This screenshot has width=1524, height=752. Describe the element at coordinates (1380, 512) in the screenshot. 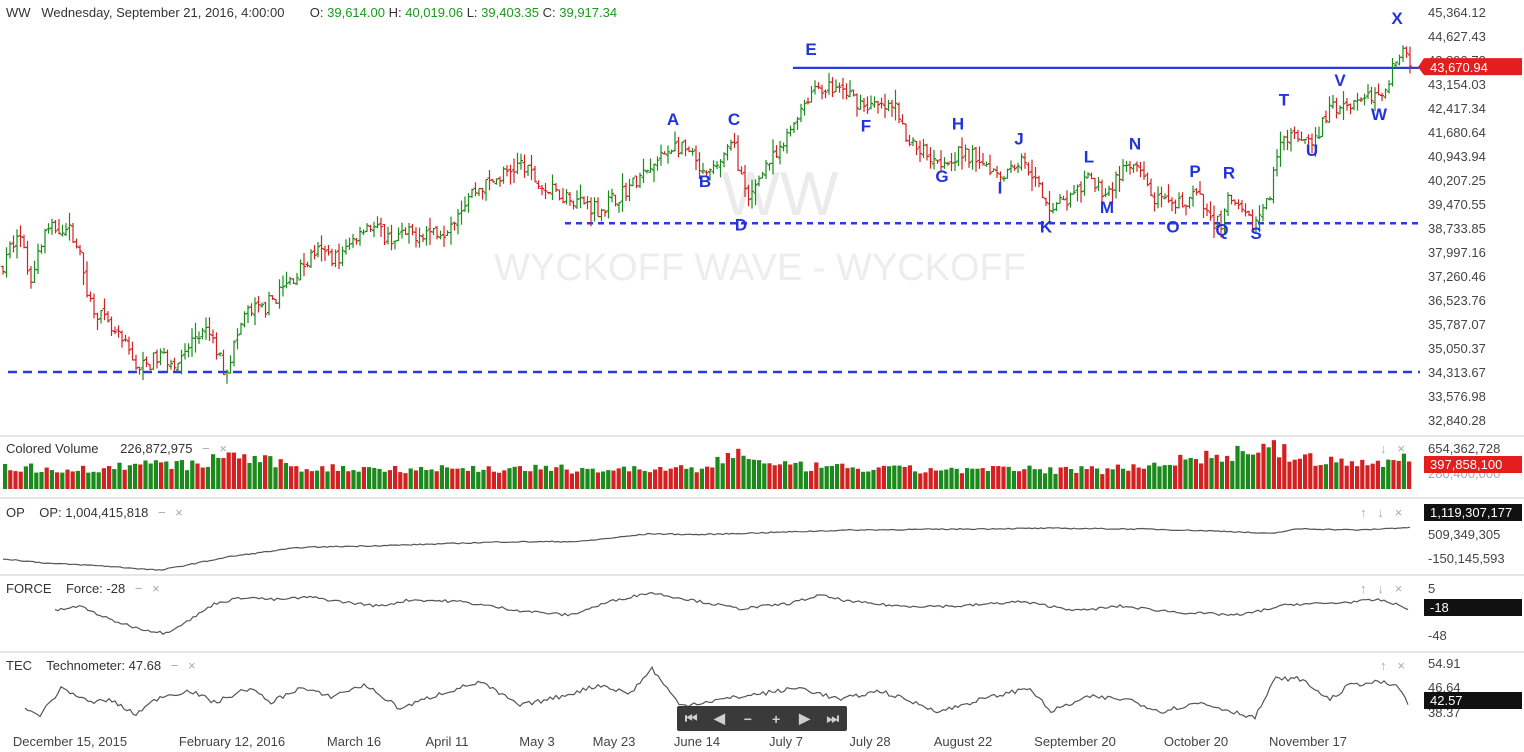

I see `op-move-down-button: ↓` at that location.